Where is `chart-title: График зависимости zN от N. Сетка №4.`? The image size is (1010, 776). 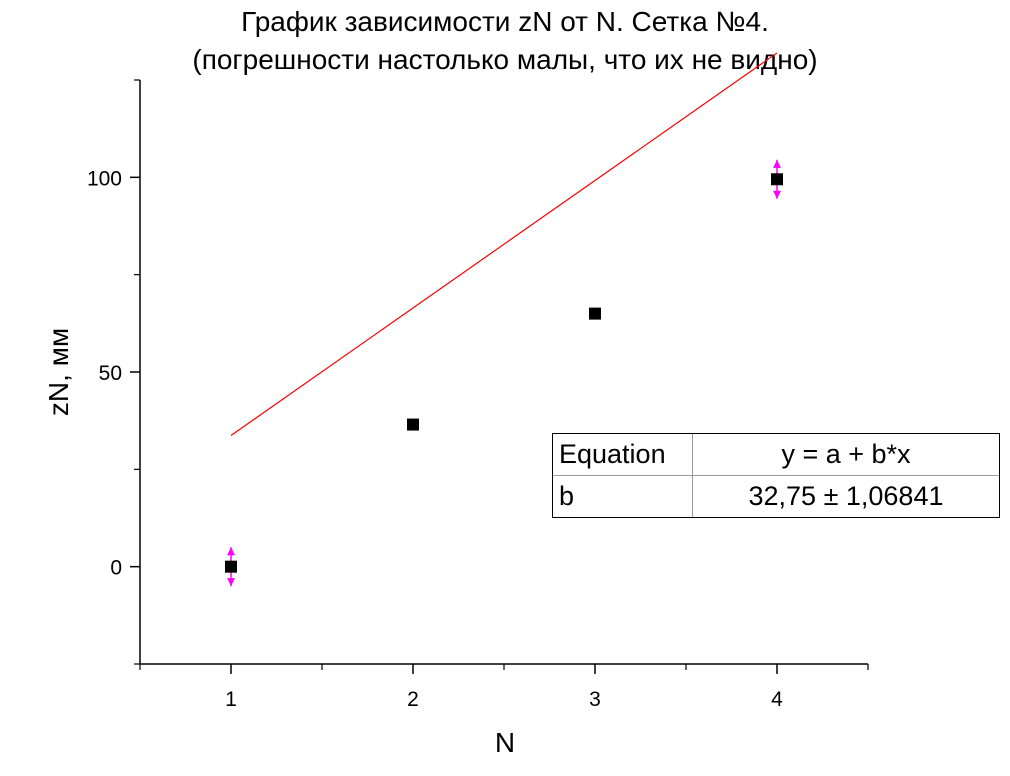
chart-title: График зависимости zN от N. Сетка №4. is located at coordinates (505, 21).